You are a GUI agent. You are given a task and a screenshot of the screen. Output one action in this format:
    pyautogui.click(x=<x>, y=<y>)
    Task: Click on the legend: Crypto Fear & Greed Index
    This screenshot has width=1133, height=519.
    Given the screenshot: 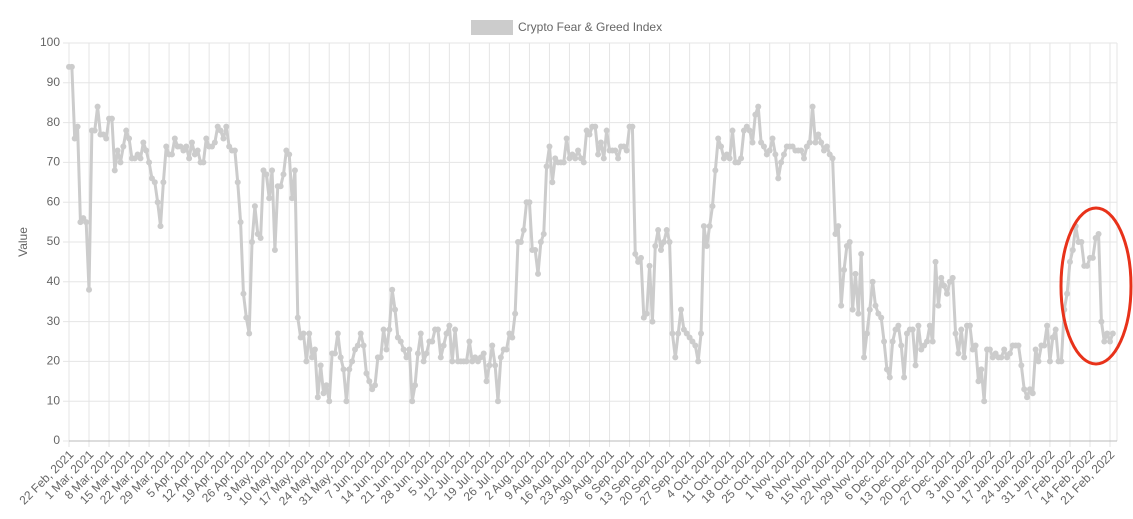 What is the action you would take?
    pyautogui.click(x=566, y=27)
    